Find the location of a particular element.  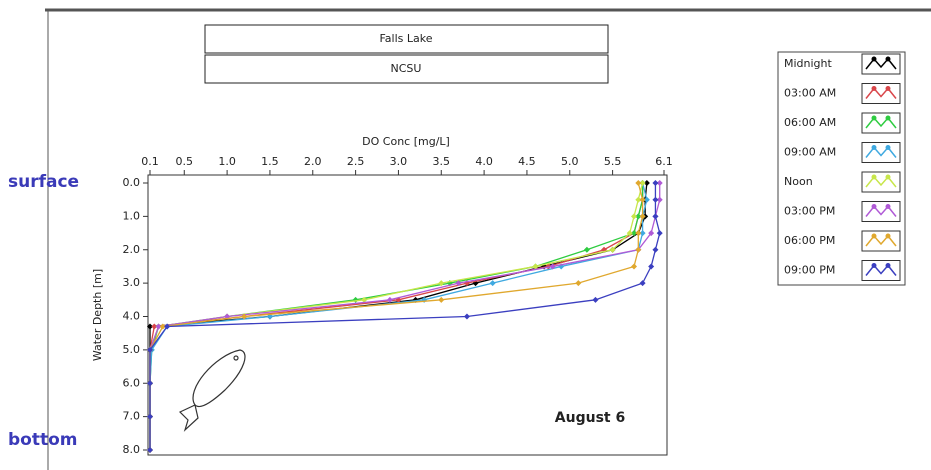

chart-title: Falls Lake is located at coordinates (405, 38).